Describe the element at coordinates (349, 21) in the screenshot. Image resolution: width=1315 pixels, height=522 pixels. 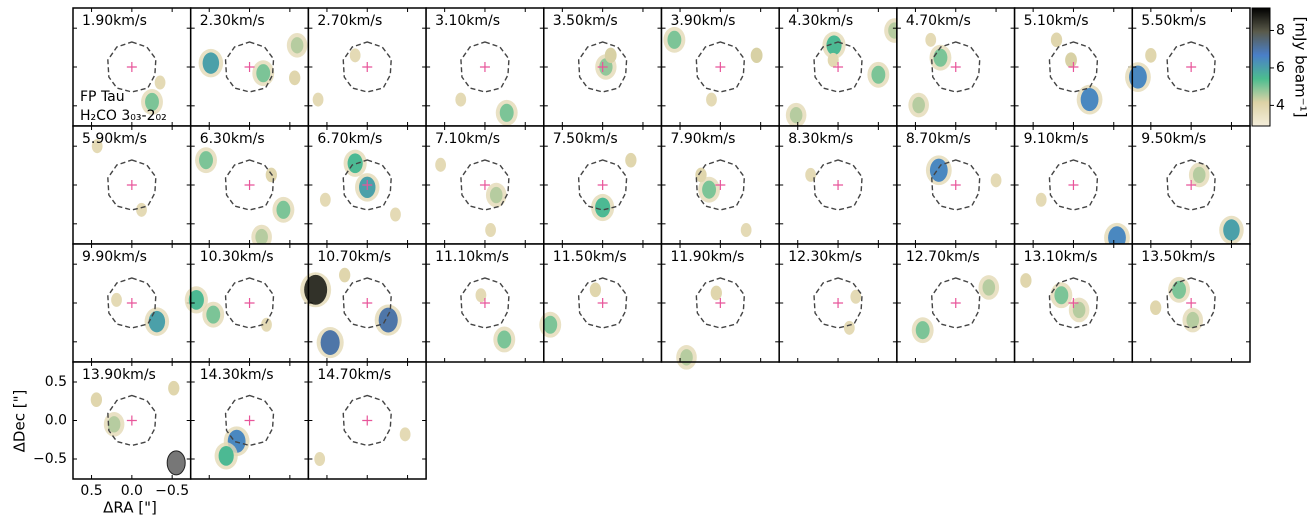
I see `velocity-label: 2.70km/s` at that location.